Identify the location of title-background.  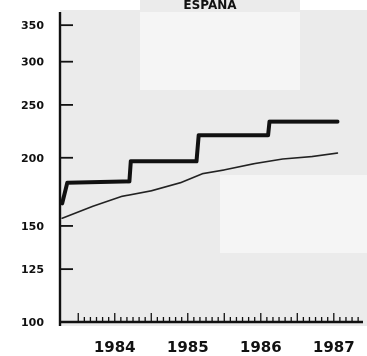
(220, 6).